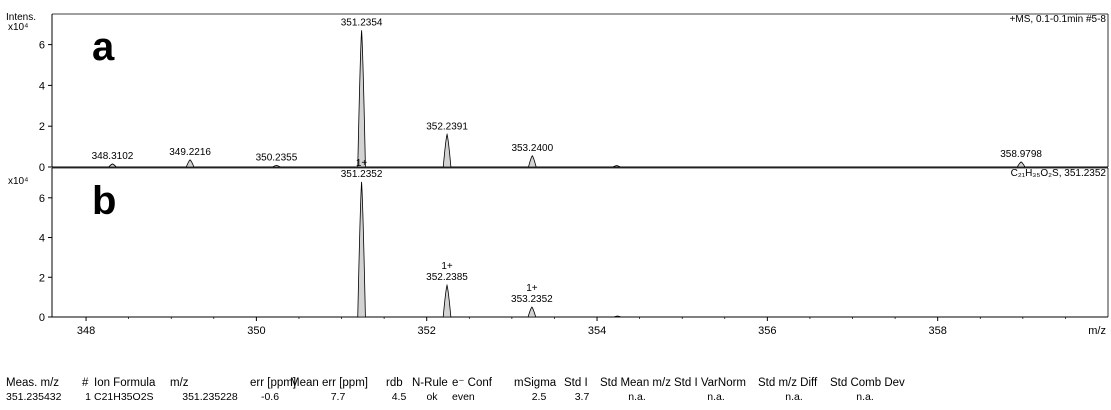 The image size is (1111, 410). I want to click on results-header-cell: Std I, so click(576, 383).